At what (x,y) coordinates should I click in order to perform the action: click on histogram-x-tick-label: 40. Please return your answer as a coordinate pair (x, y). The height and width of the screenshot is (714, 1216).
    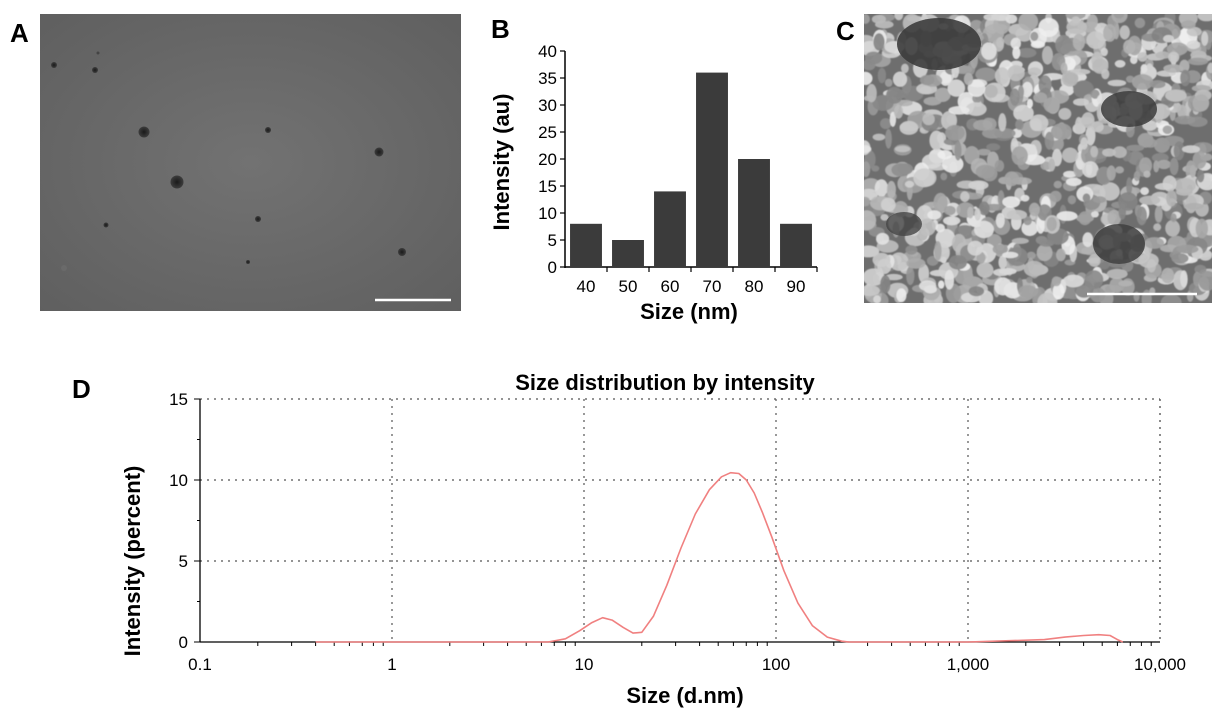
    Looking at the image, I should click on (586, 286).